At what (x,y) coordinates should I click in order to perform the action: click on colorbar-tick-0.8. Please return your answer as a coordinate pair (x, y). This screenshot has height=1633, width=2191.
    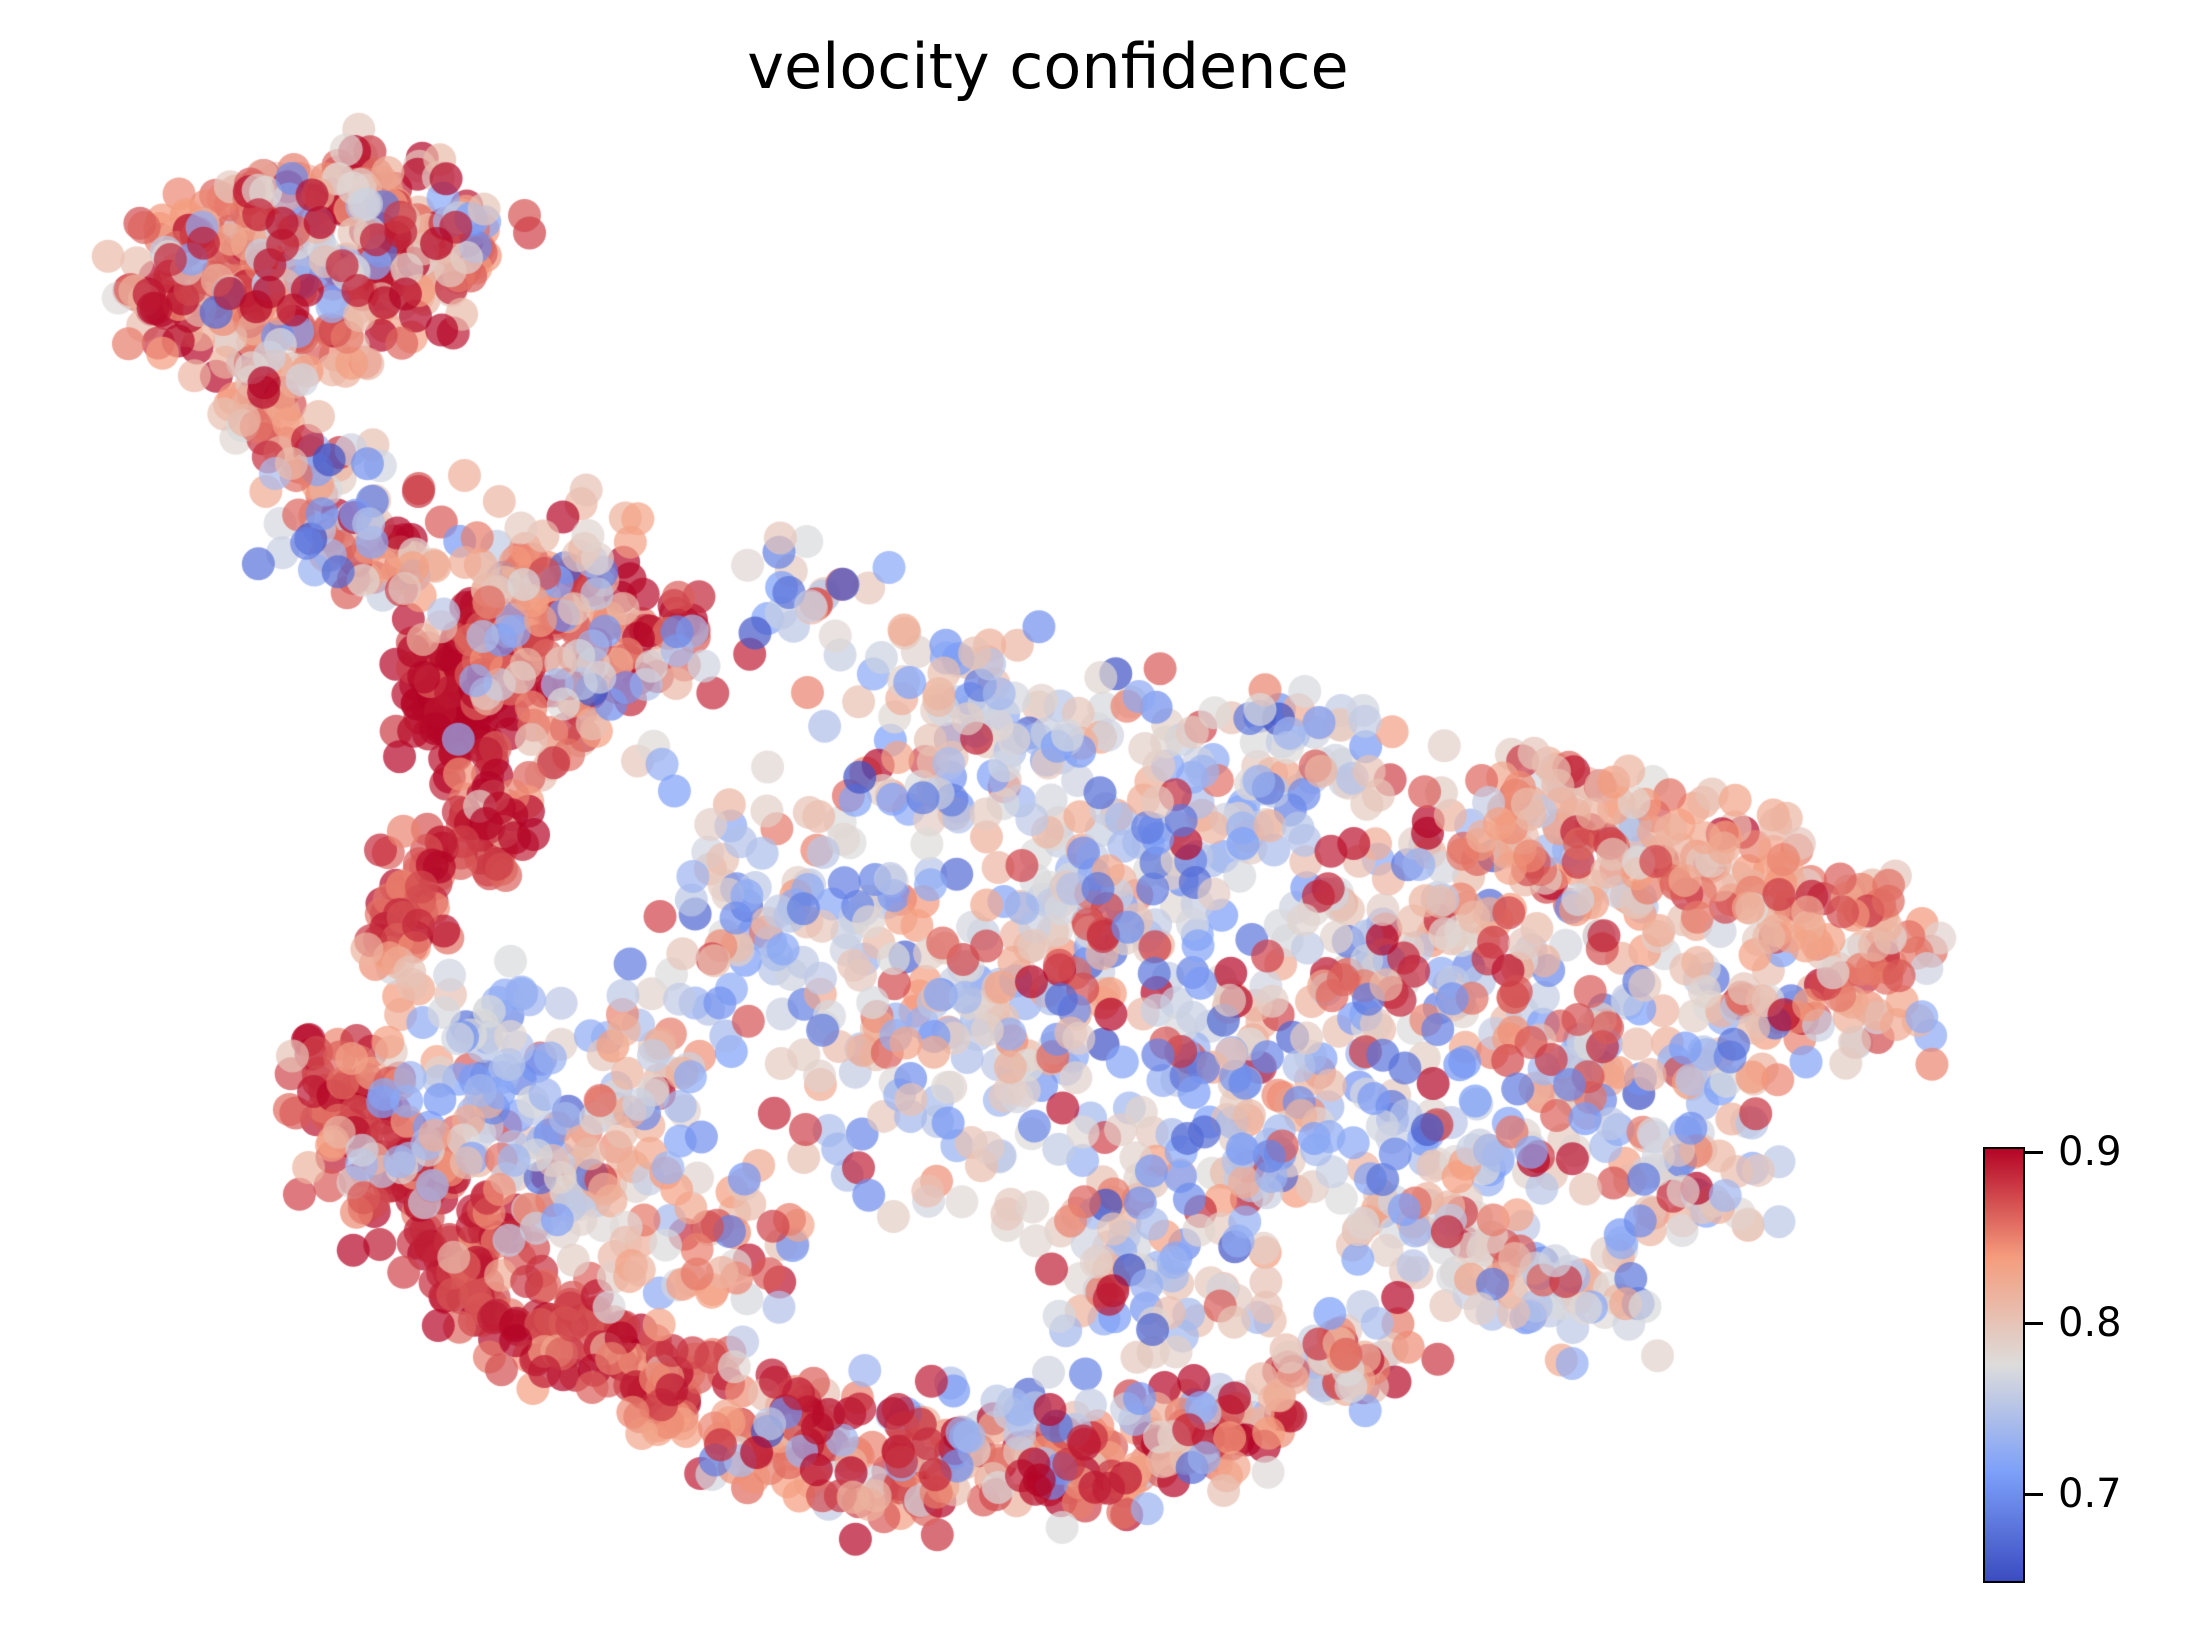
    Looking at the image, I should click on (2034, 1323).